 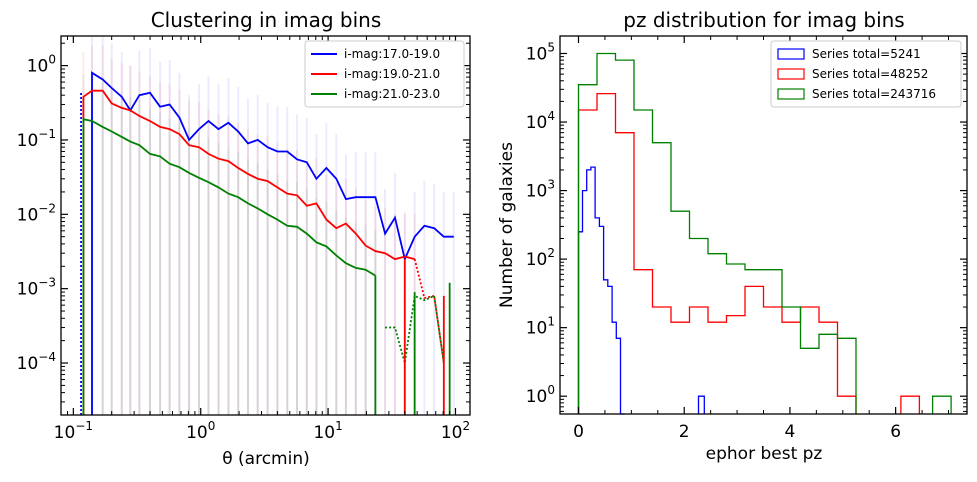 I want to click on y-tick-label: 10¹, so click(x=540, y=327).